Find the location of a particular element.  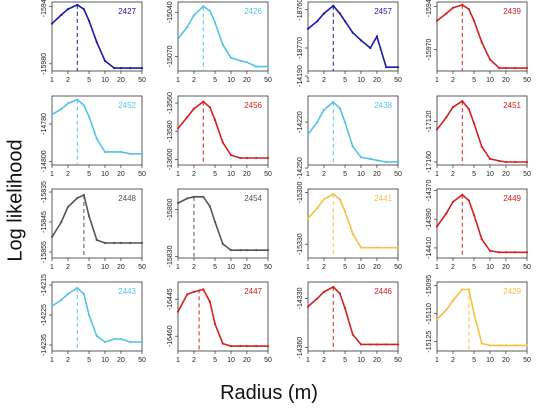

panel-2429: 2429 1 2 5 10 20 50 -15095 -15110 -15125 is located at coordinates (478, 319).